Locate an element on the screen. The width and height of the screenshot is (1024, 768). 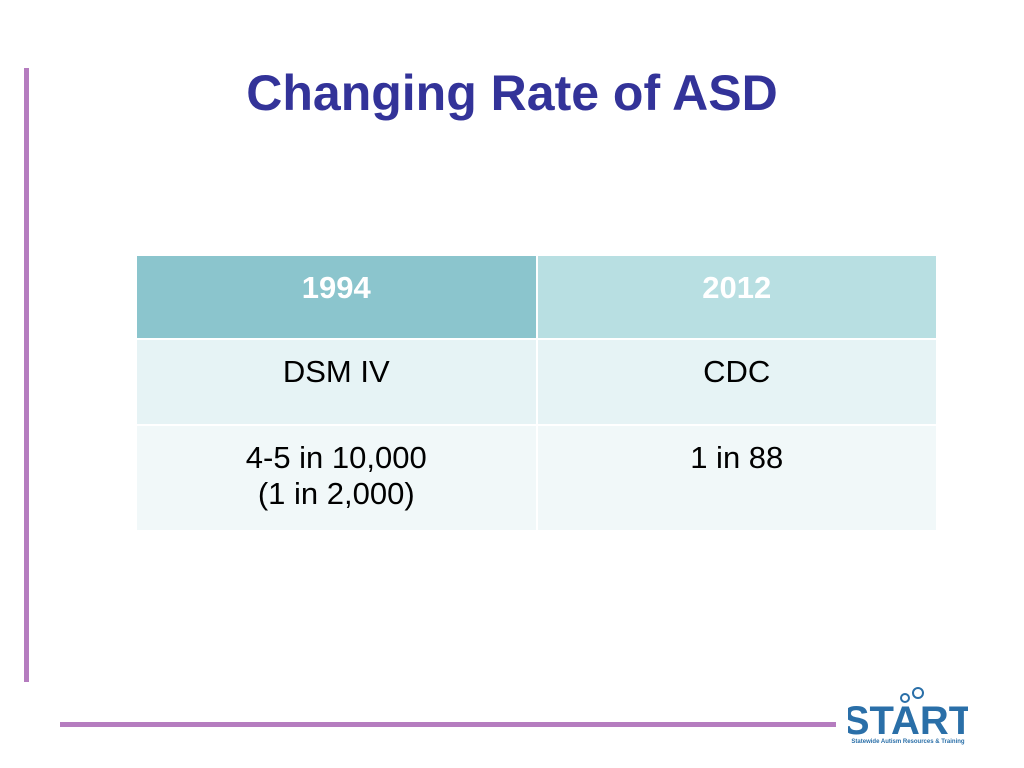
table-cell: 1 in 88 is located at coordinates (737, 479).